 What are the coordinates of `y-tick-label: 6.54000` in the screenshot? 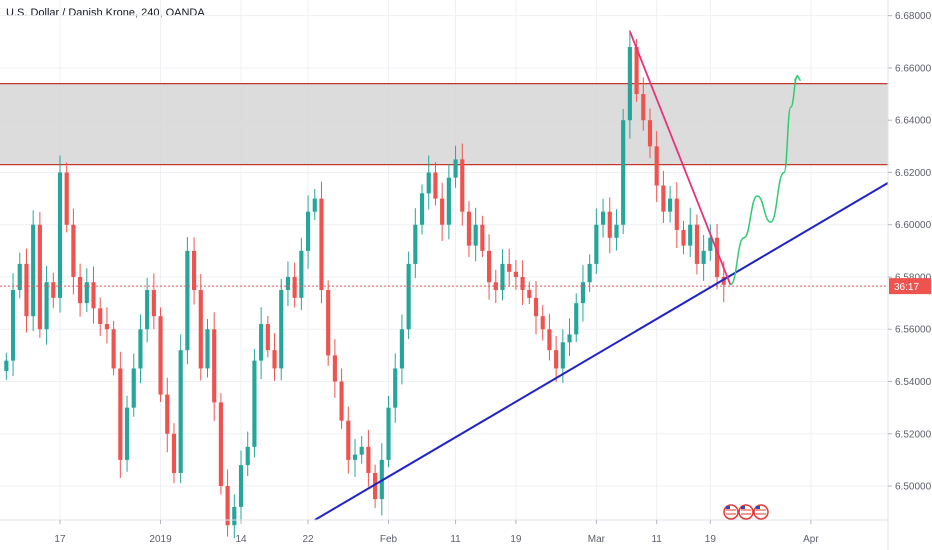 It's located at (913, 382).